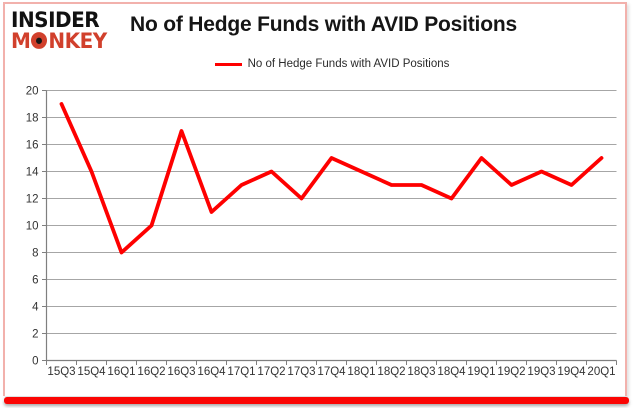 This screenshot has height=408, width=637. Describe the element at coordinates (541, 372) in the screenshot. I see `x-category-label: 19Q3` at that location.